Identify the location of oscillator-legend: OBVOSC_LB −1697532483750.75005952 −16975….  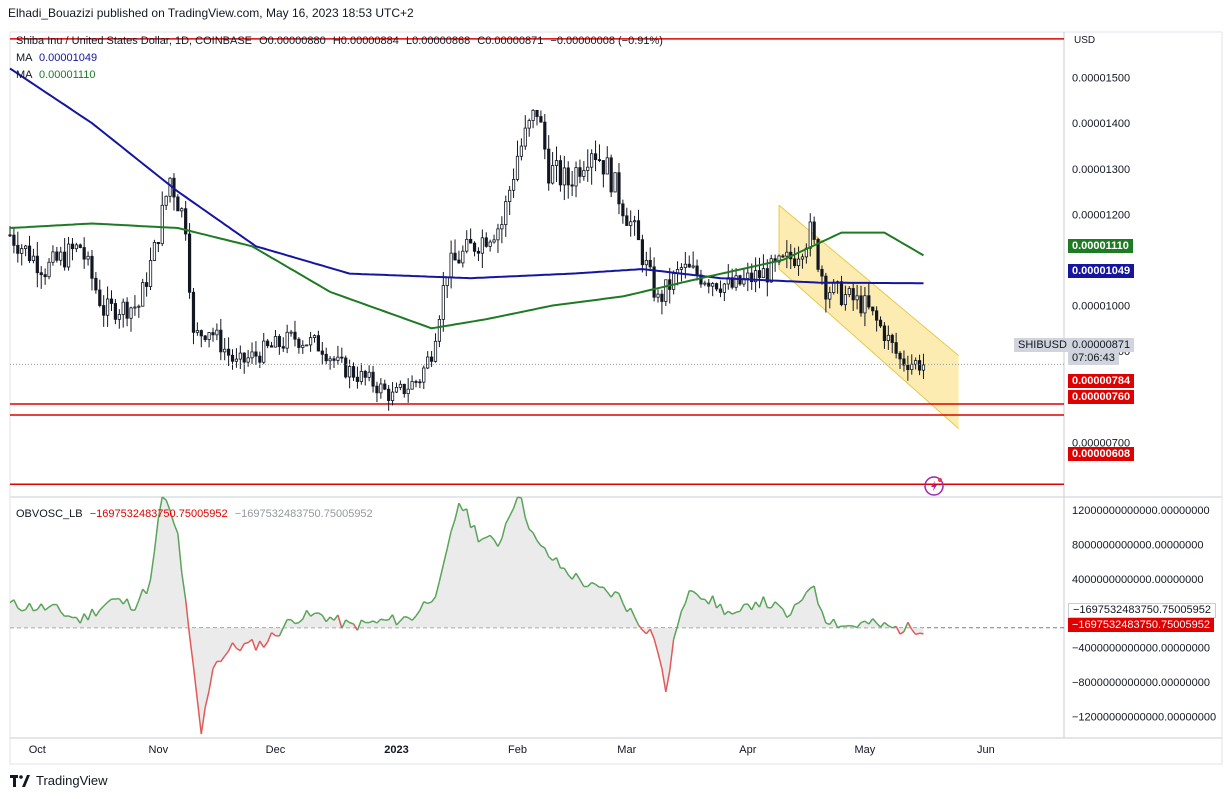
(194, 514).